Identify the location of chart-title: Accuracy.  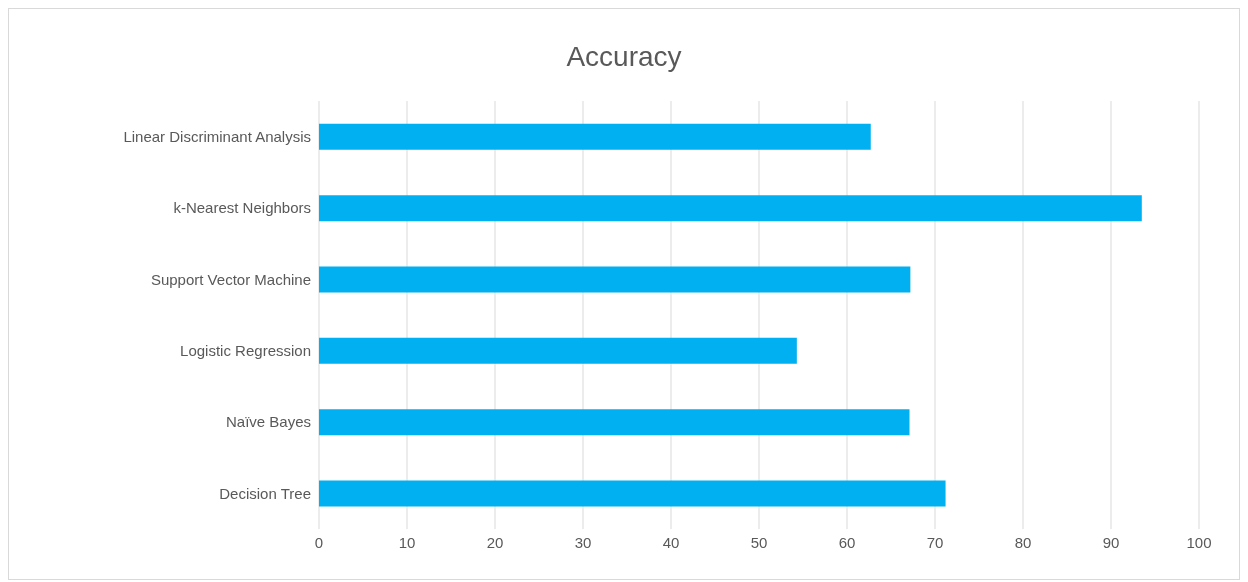
(624, 57).